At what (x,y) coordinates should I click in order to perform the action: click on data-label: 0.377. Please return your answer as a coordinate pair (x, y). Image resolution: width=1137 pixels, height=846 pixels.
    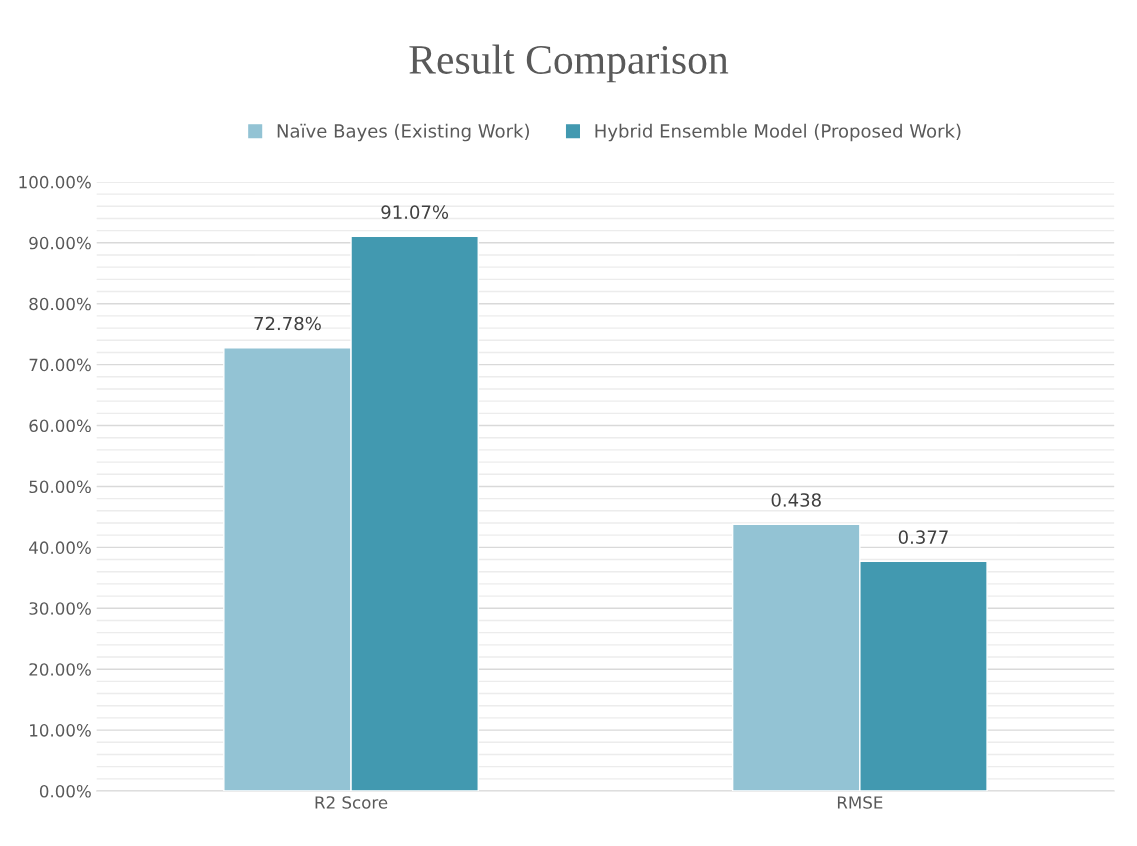
    Looking at the image, I should click on (923, 537).